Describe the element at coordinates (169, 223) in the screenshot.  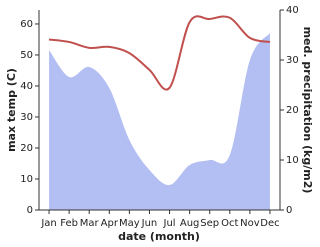
I see `x-tick-label: Jul` at that location.